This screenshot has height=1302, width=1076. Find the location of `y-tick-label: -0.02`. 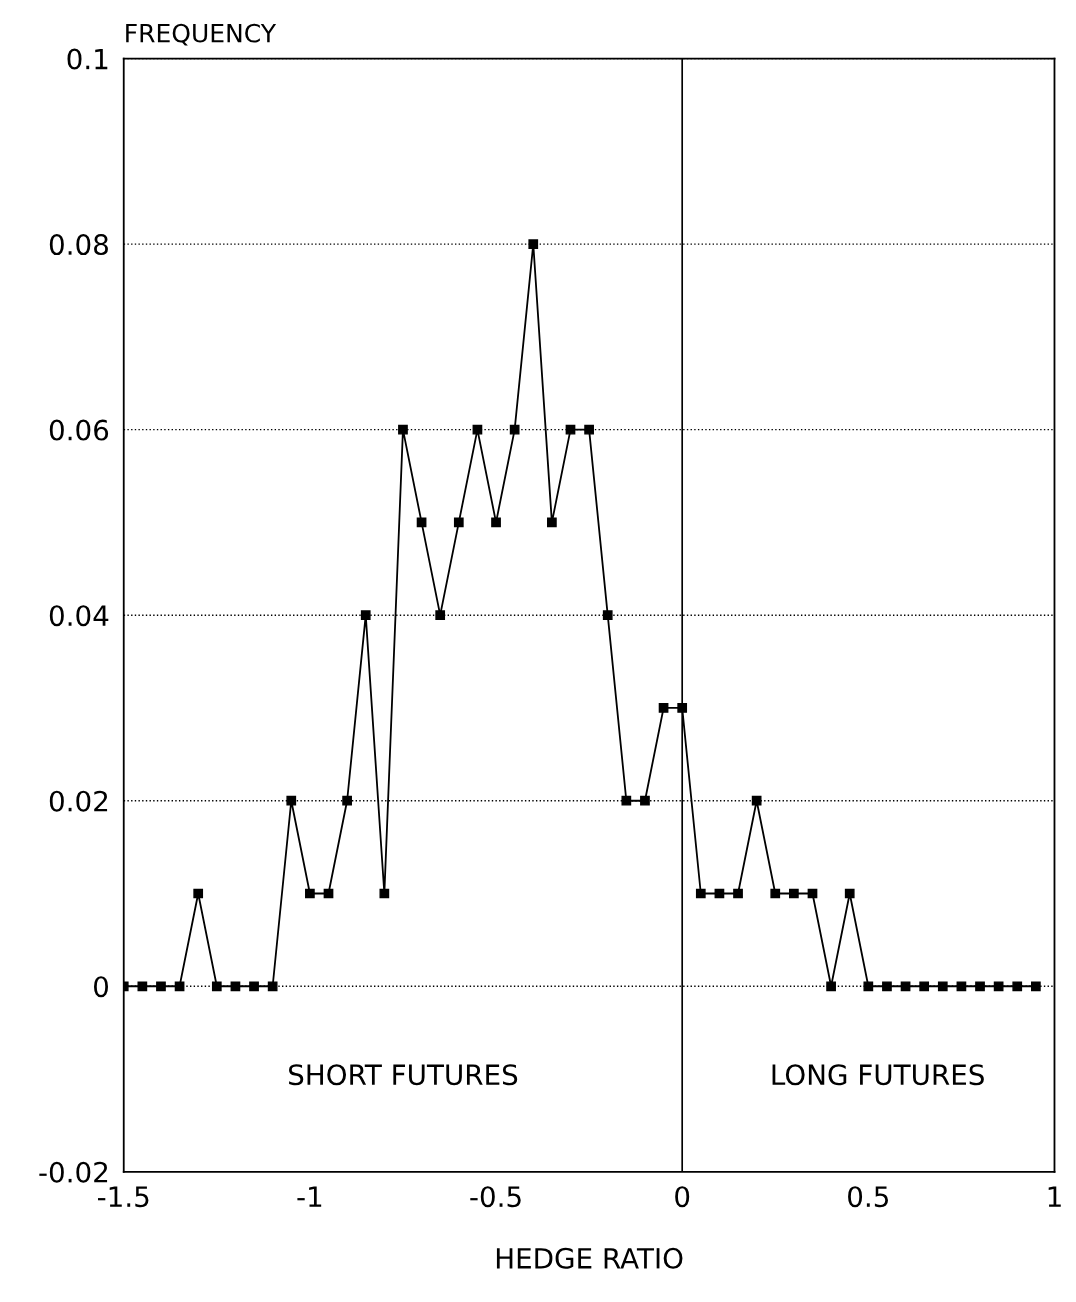

y-tick-label: -0.02 is located at coordinates (73, 1172).